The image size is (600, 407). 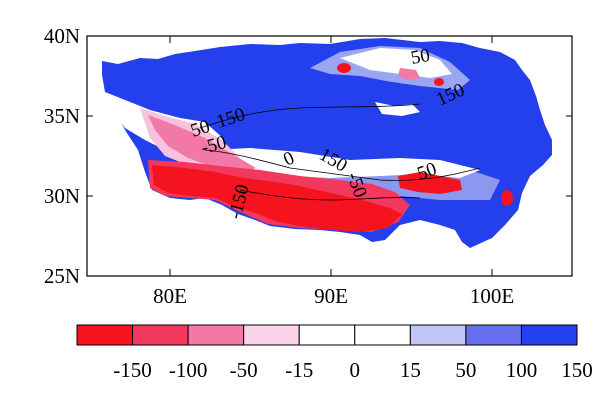 What do you see at coordinates (62, 156) in the screenshot?
I see `y-axis-labels: 40N 35N 30N 25N` at bounding box center [62, 156].